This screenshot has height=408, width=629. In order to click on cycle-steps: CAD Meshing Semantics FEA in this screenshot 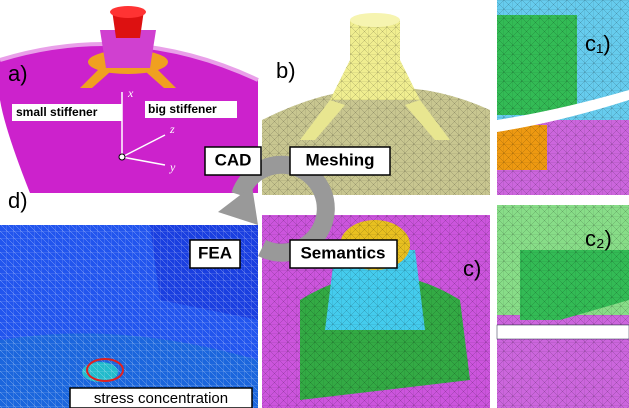, I will do `click(293, 207)`.